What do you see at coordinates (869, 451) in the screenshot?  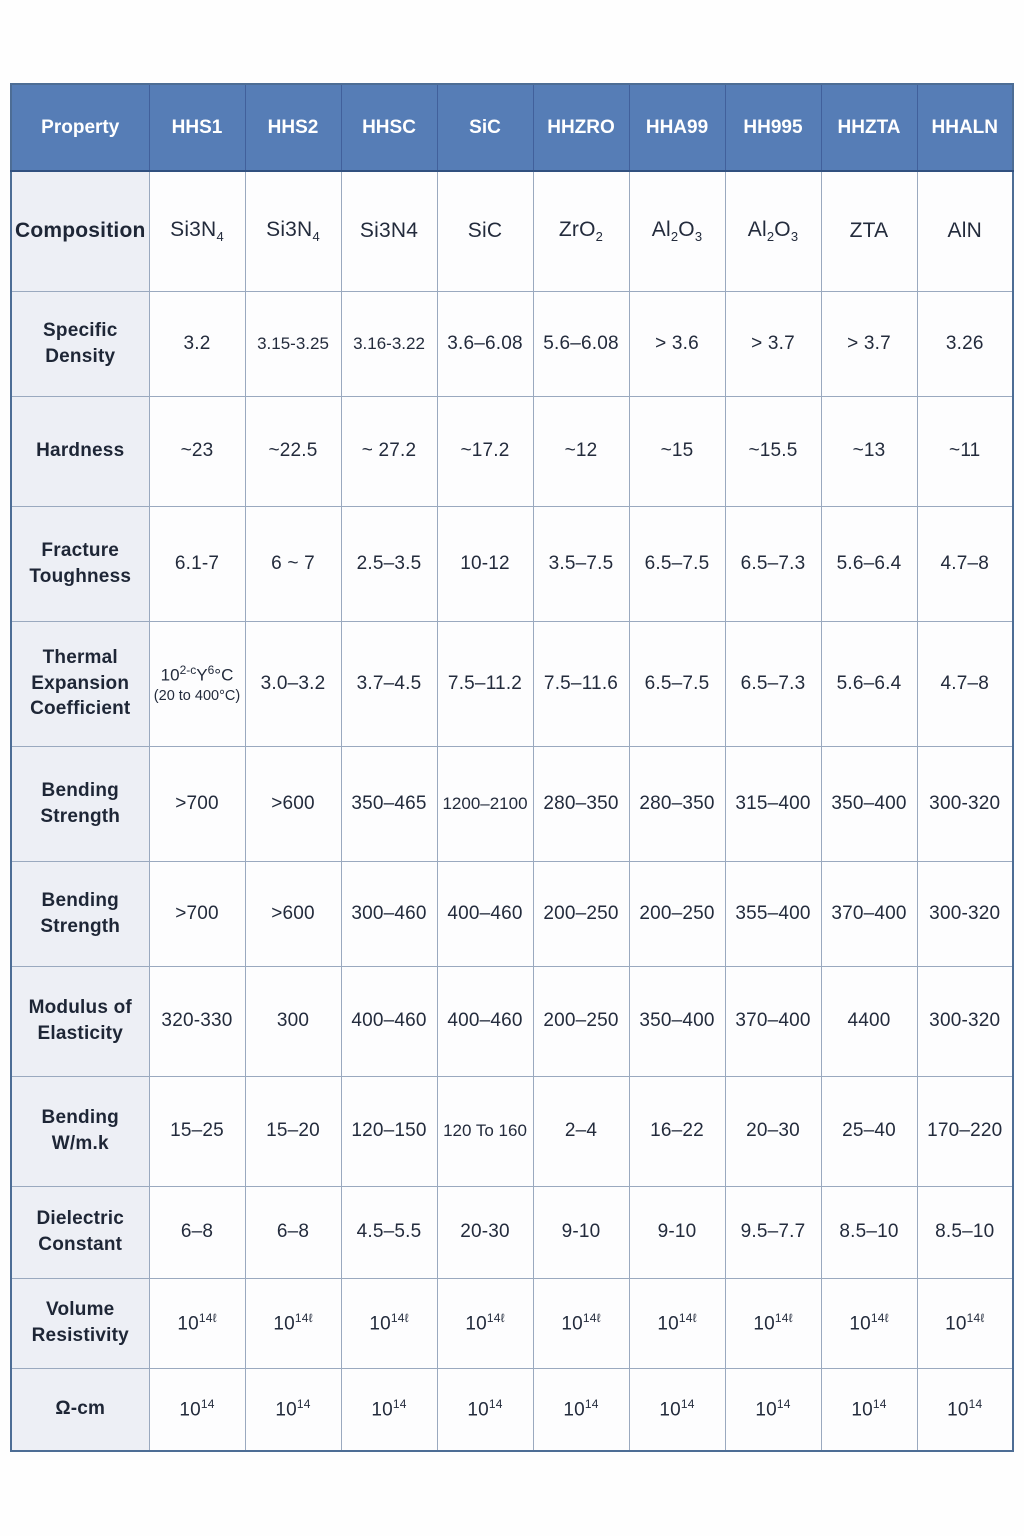 I see `cell-value: ~13` at bounding box center [869, 451].